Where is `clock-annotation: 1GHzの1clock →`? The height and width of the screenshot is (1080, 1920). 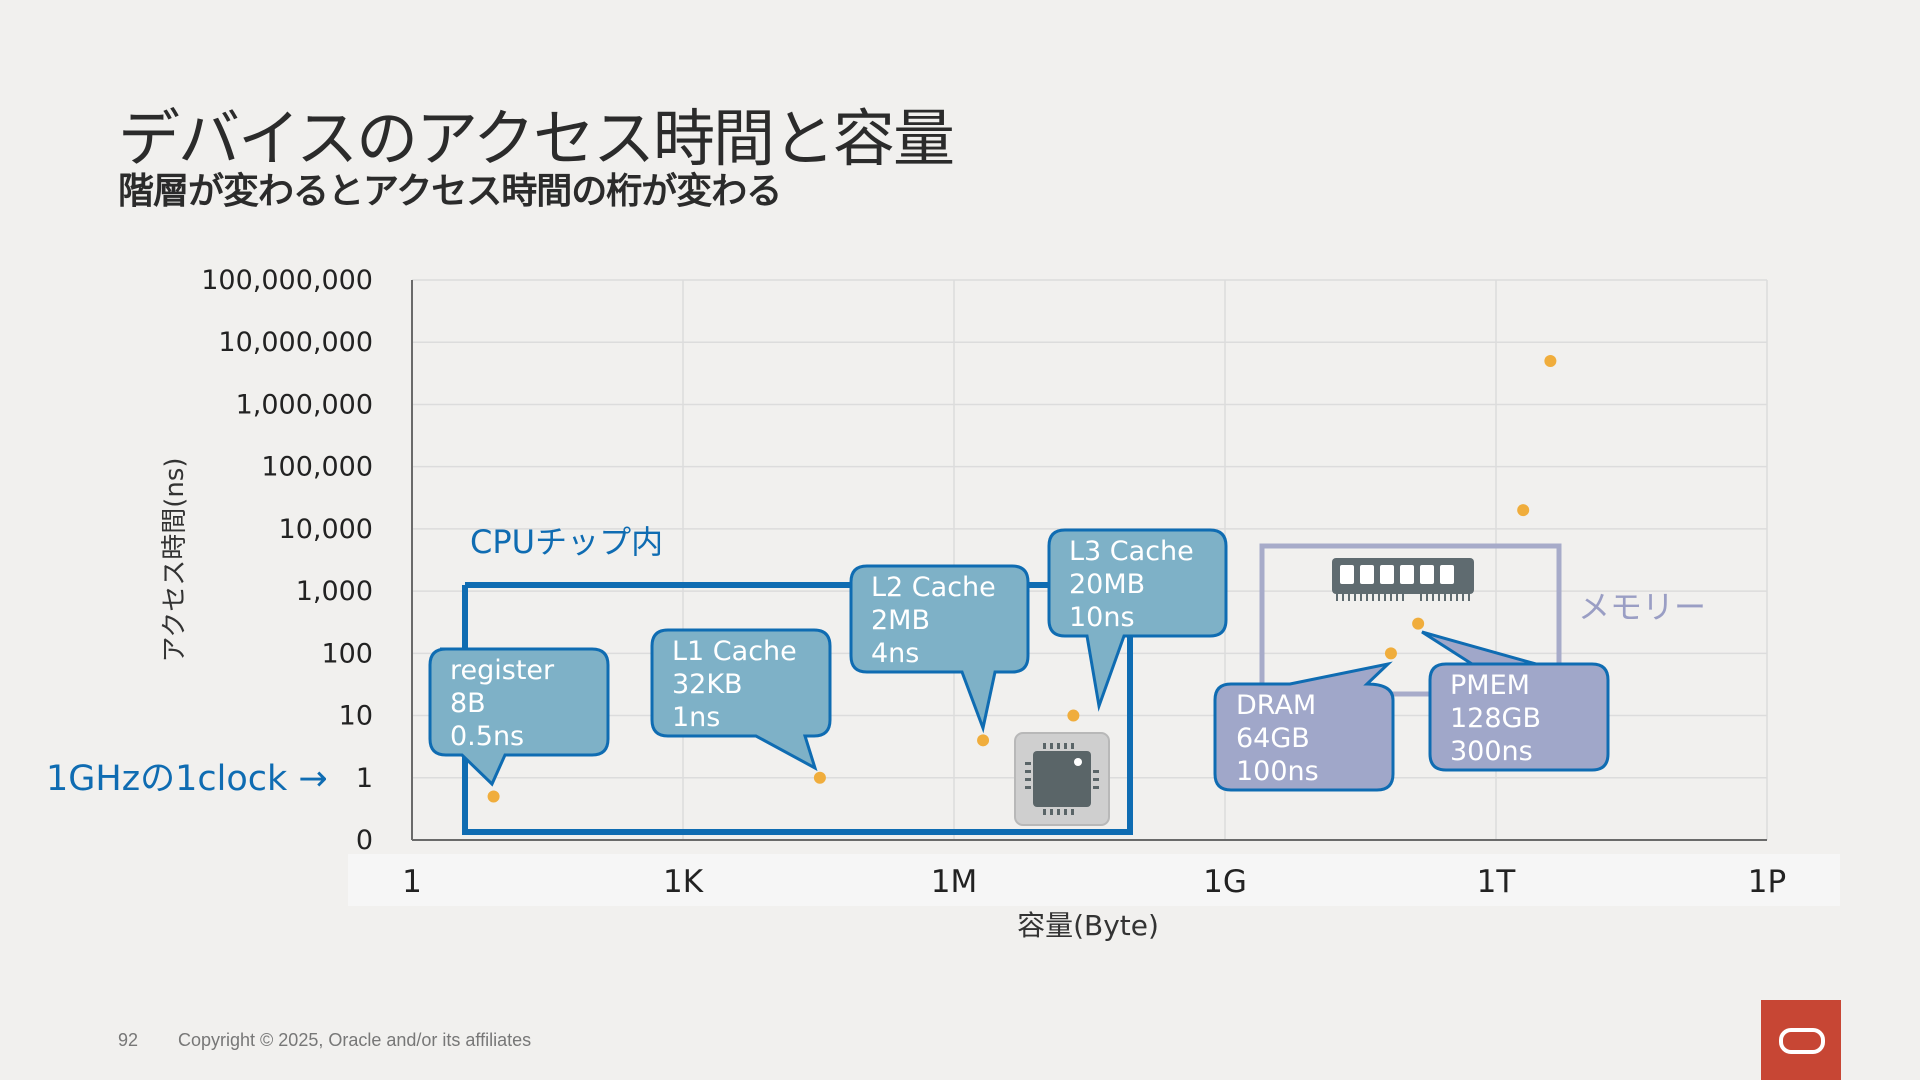 clock-annotation: 1GHzの1clock → is located at coordinates (187, 779).